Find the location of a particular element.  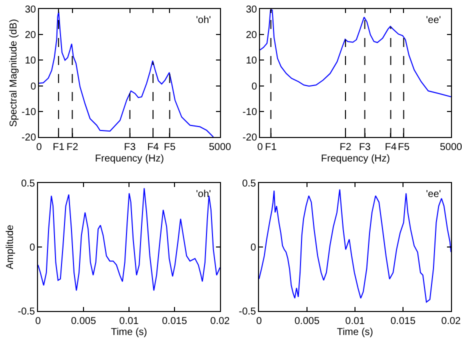

y-axis-title: Amplitude is located at coordinates (10, 247).